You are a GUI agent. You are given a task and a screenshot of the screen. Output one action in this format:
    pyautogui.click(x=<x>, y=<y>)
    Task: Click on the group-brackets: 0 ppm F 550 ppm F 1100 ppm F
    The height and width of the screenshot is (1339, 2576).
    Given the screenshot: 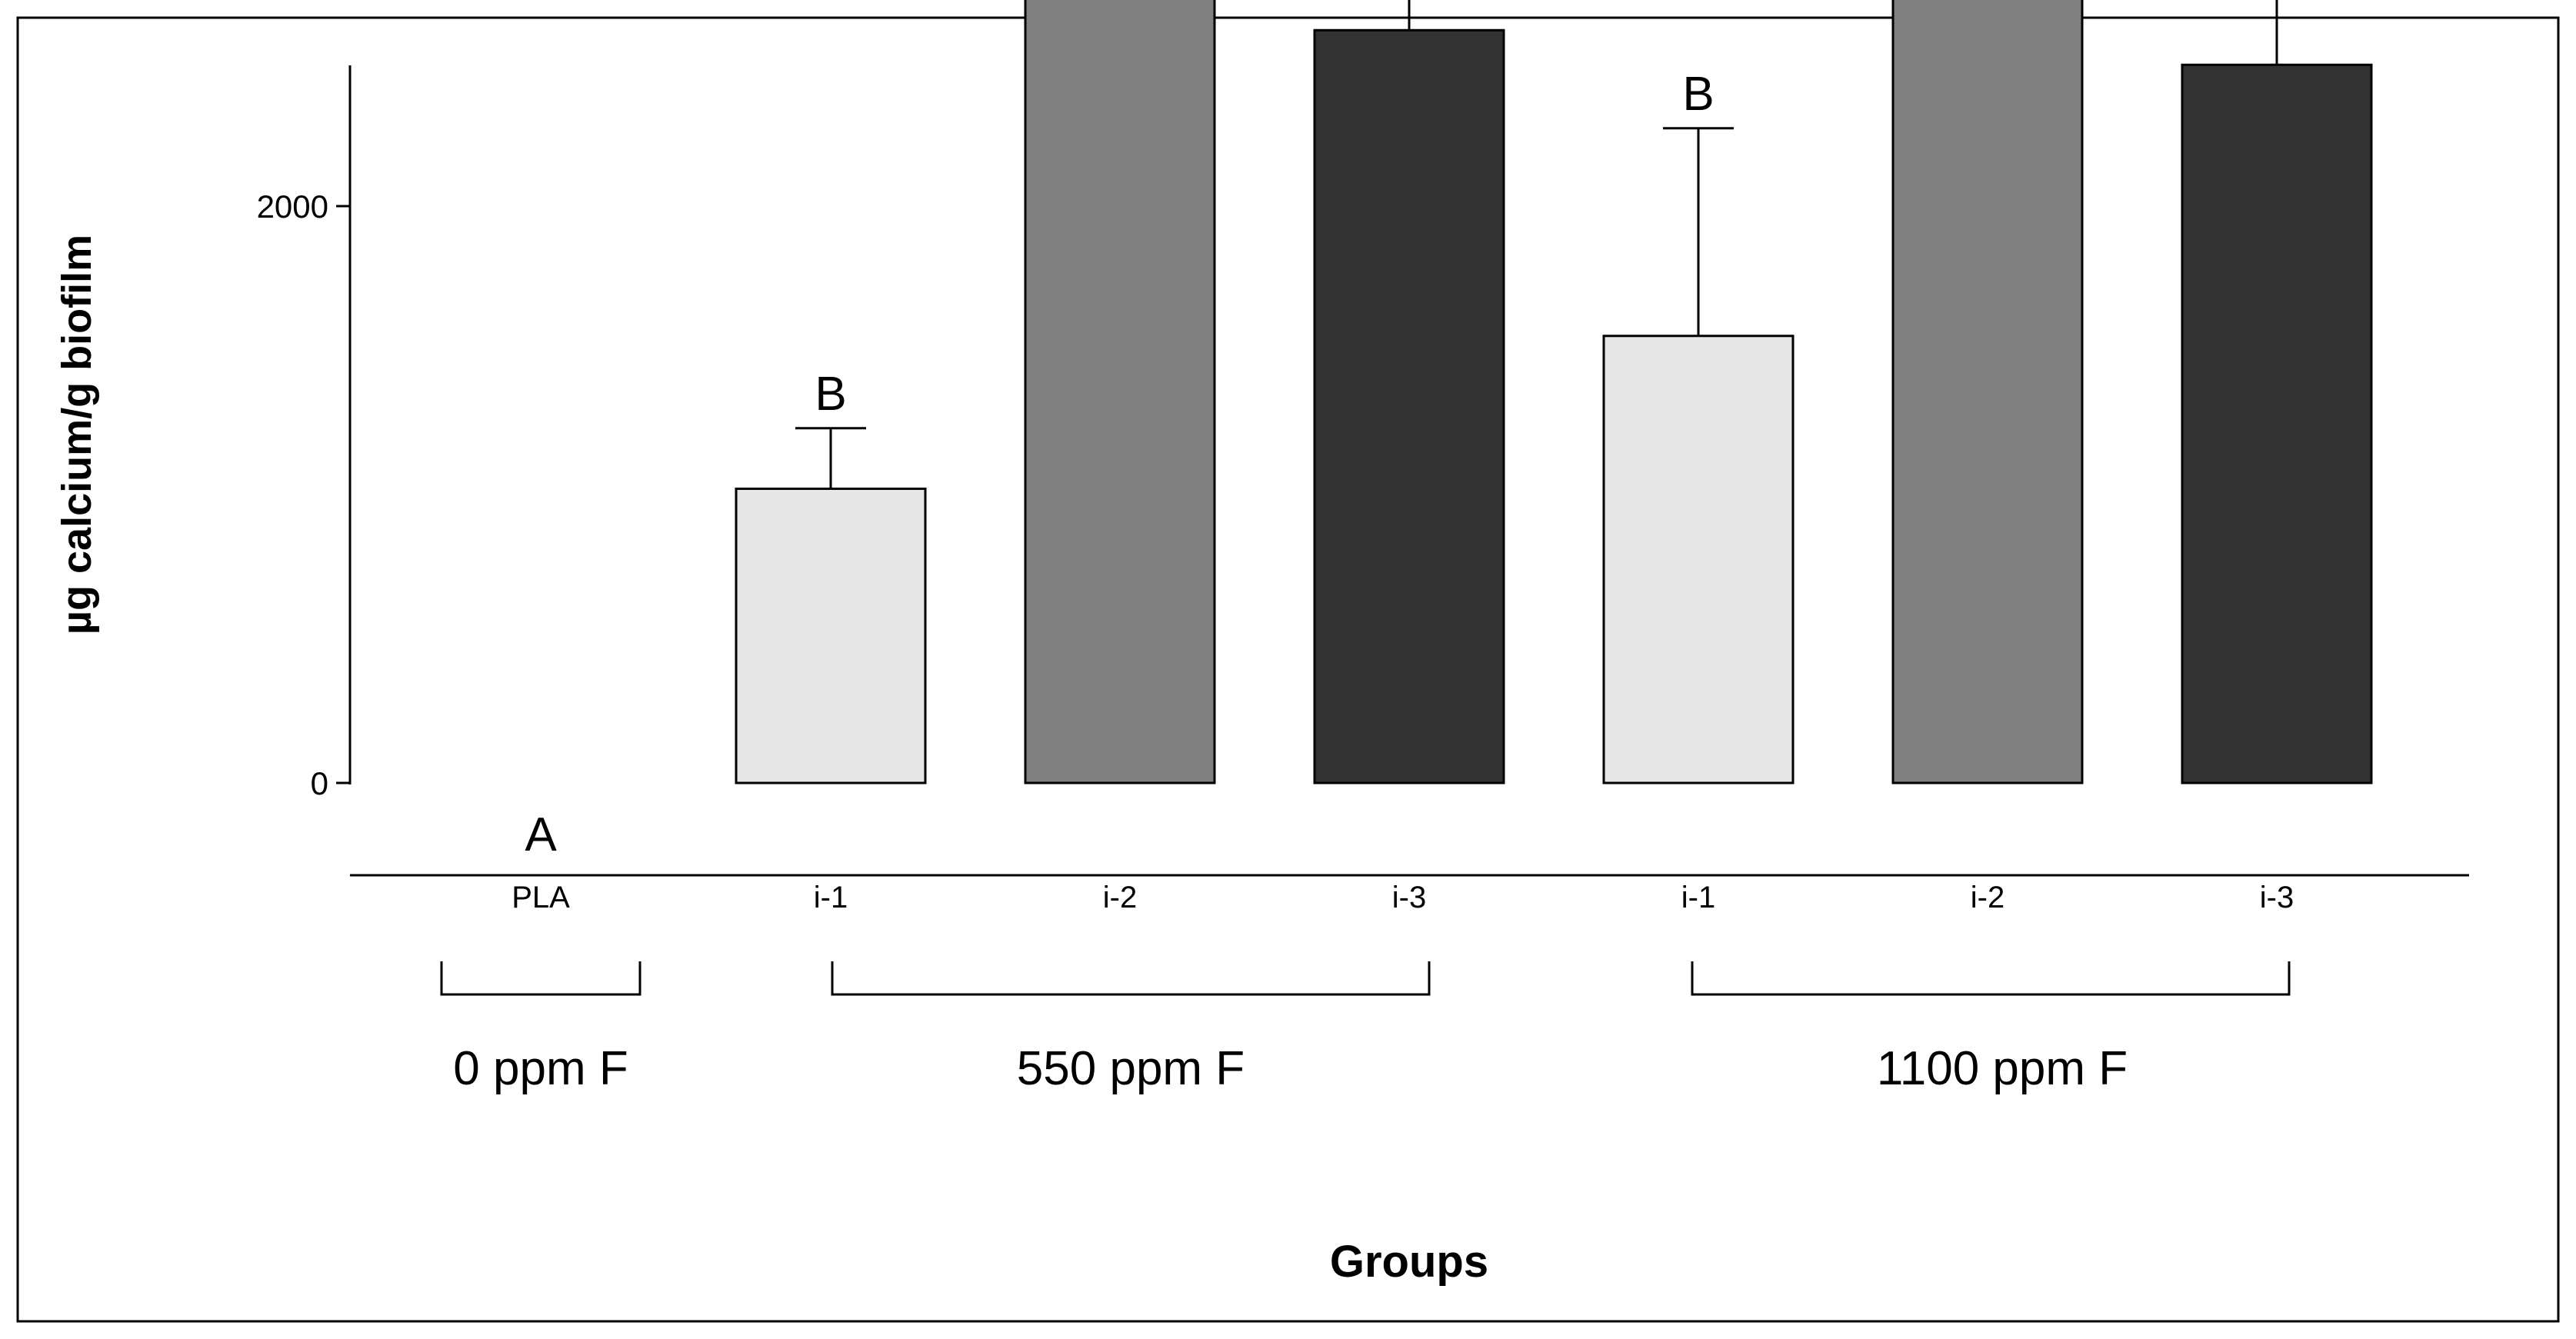 What is the action you would take?
    pyautogui.click(x=1365, y=1028)
    